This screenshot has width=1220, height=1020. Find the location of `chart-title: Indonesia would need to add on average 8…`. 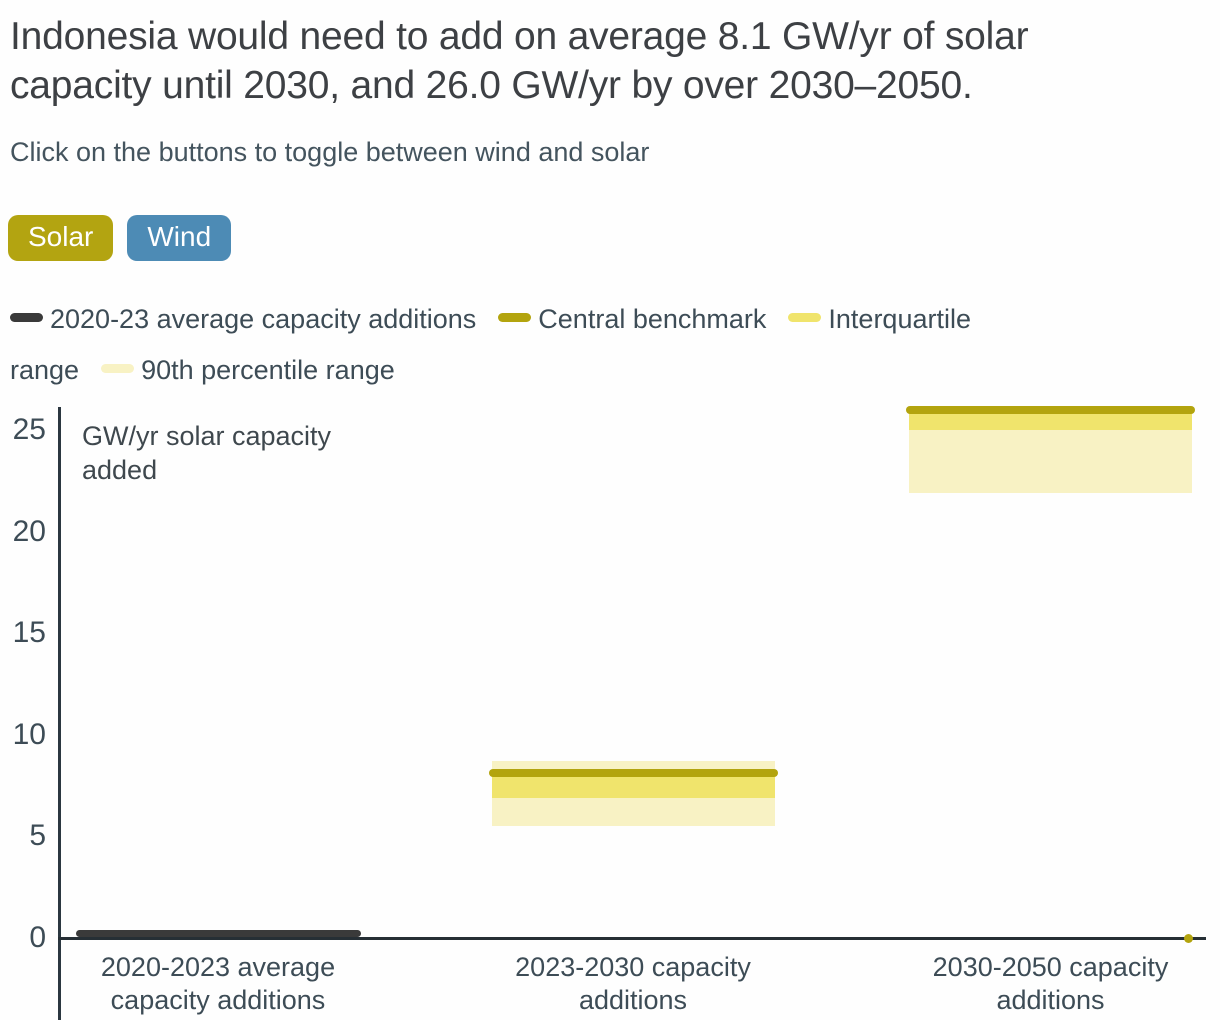

chart-title: Indonesia would need to add on average 8… is located at coordinates (519, 61).